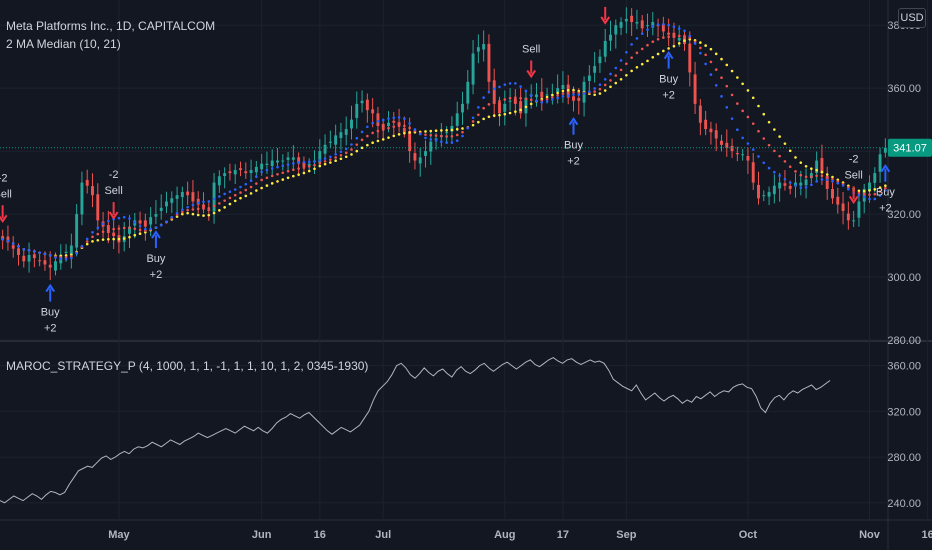 This screenshot has width=932, height=550. I want to click on time-tick-label: Jun, so click(262, 535).